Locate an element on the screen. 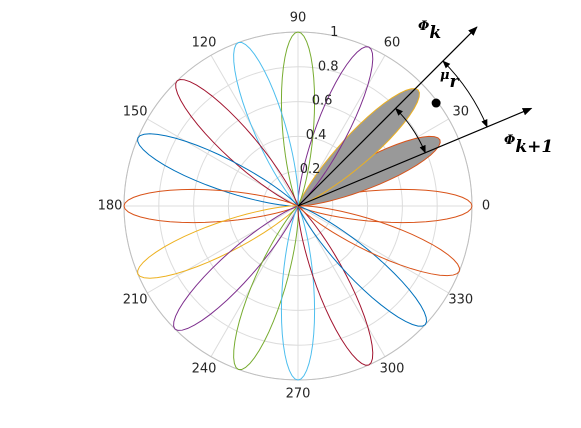 This screenshot has width=581, height=428. theta-tick-label: 30 is located at coordinates (461, 112).